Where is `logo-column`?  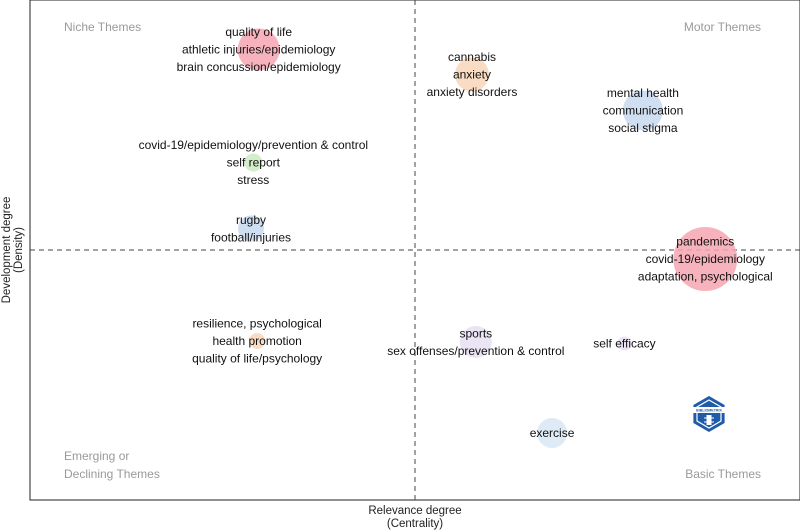 logo-column is located at coordinates (709, 420).